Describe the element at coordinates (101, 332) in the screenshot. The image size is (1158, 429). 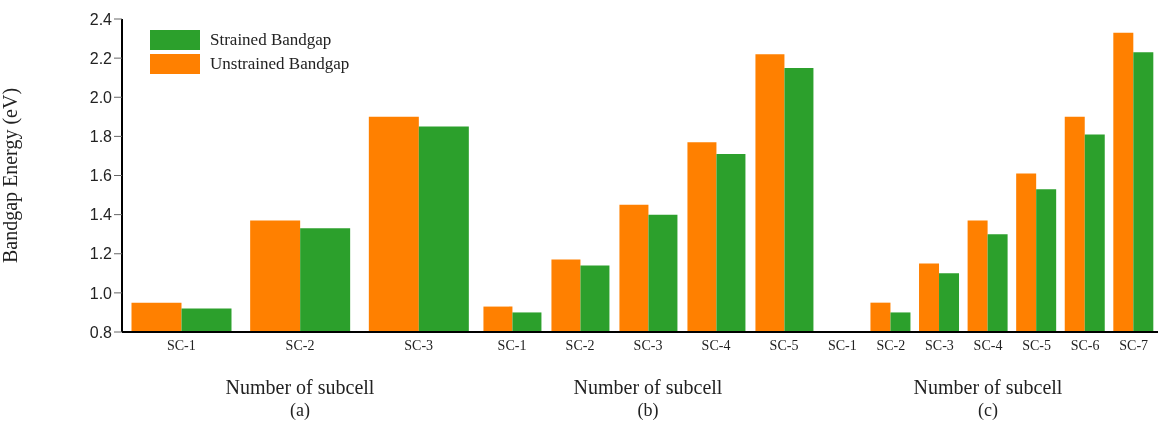
I see `y-tick-label: 0.8` at that location.